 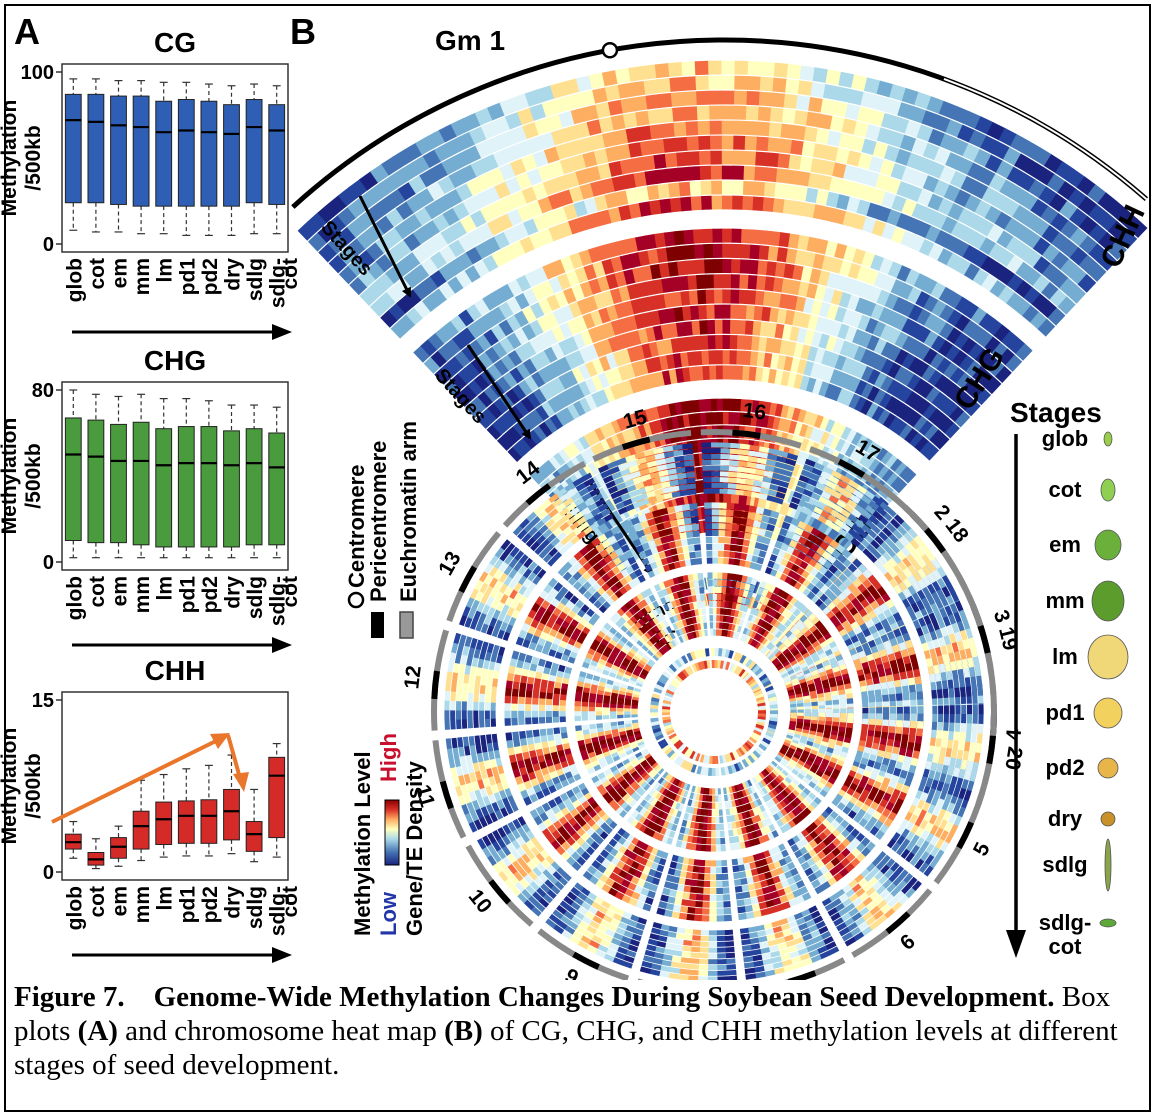 I want to click on plot-frame, so click(x=175, y=158).